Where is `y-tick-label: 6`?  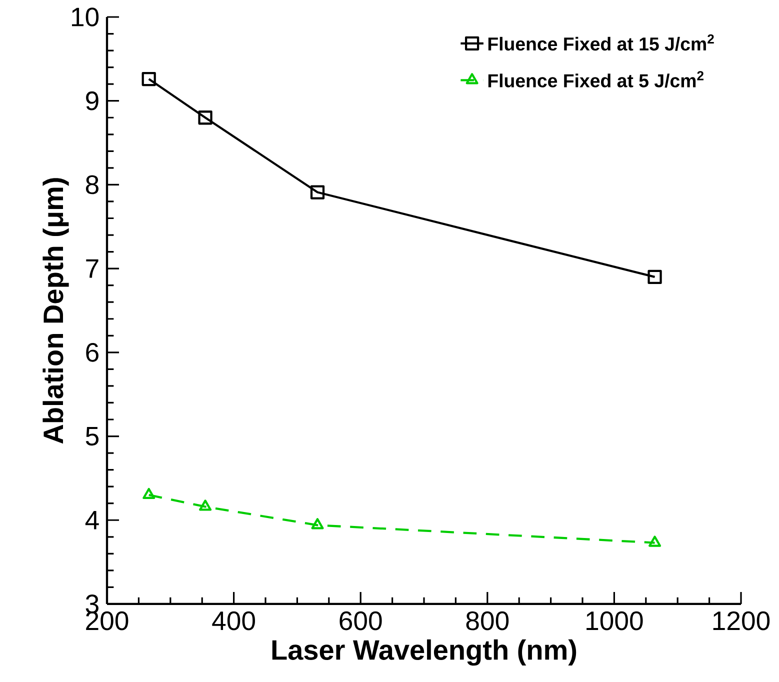
y-tick-label: 6 is located at coordinates (92, 352).